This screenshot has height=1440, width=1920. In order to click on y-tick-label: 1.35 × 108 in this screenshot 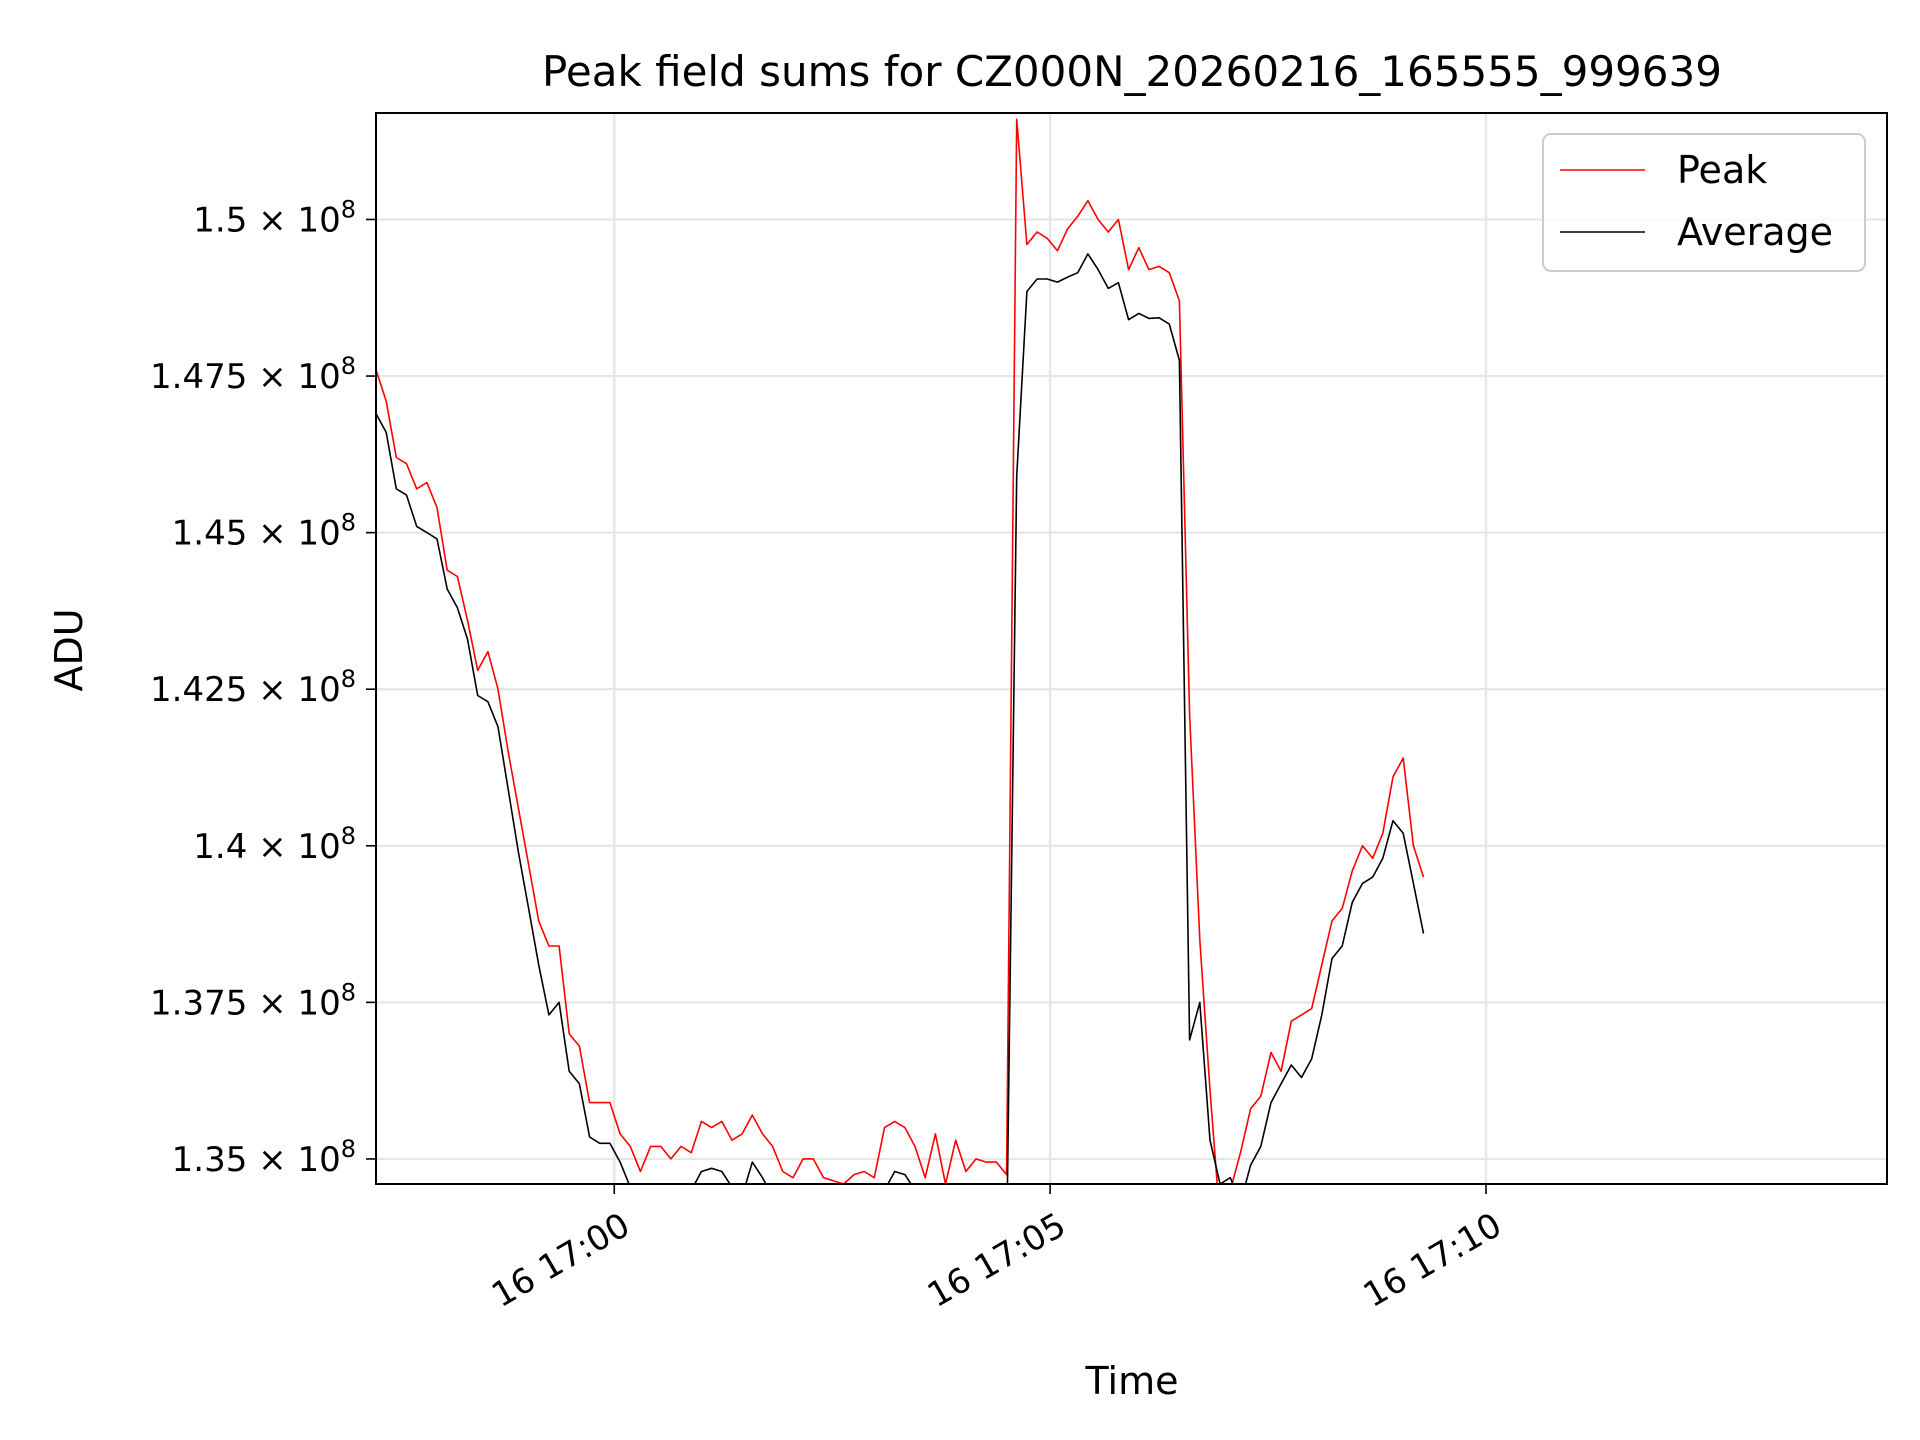, I will do `click(264, 1157)`.